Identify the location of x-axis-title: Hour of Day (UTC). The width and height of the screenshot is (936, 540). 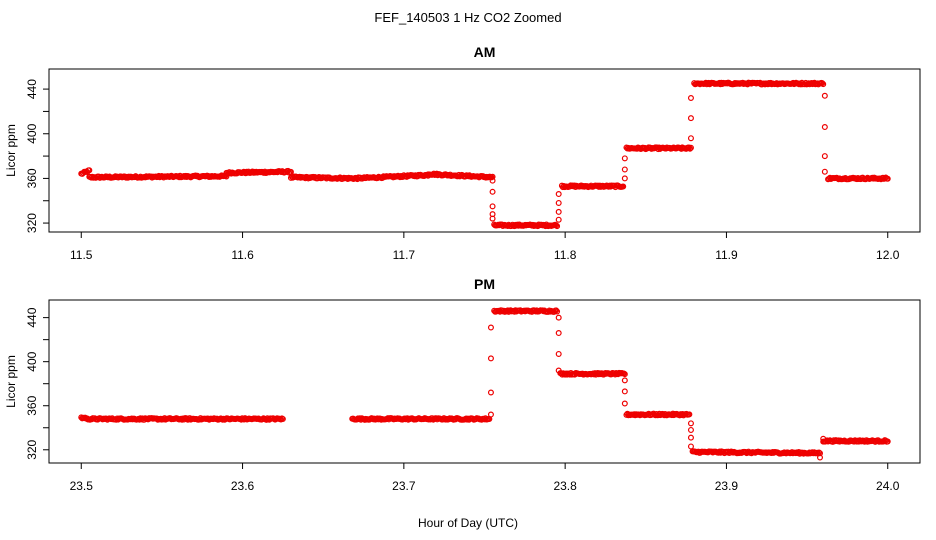
(468, 523).